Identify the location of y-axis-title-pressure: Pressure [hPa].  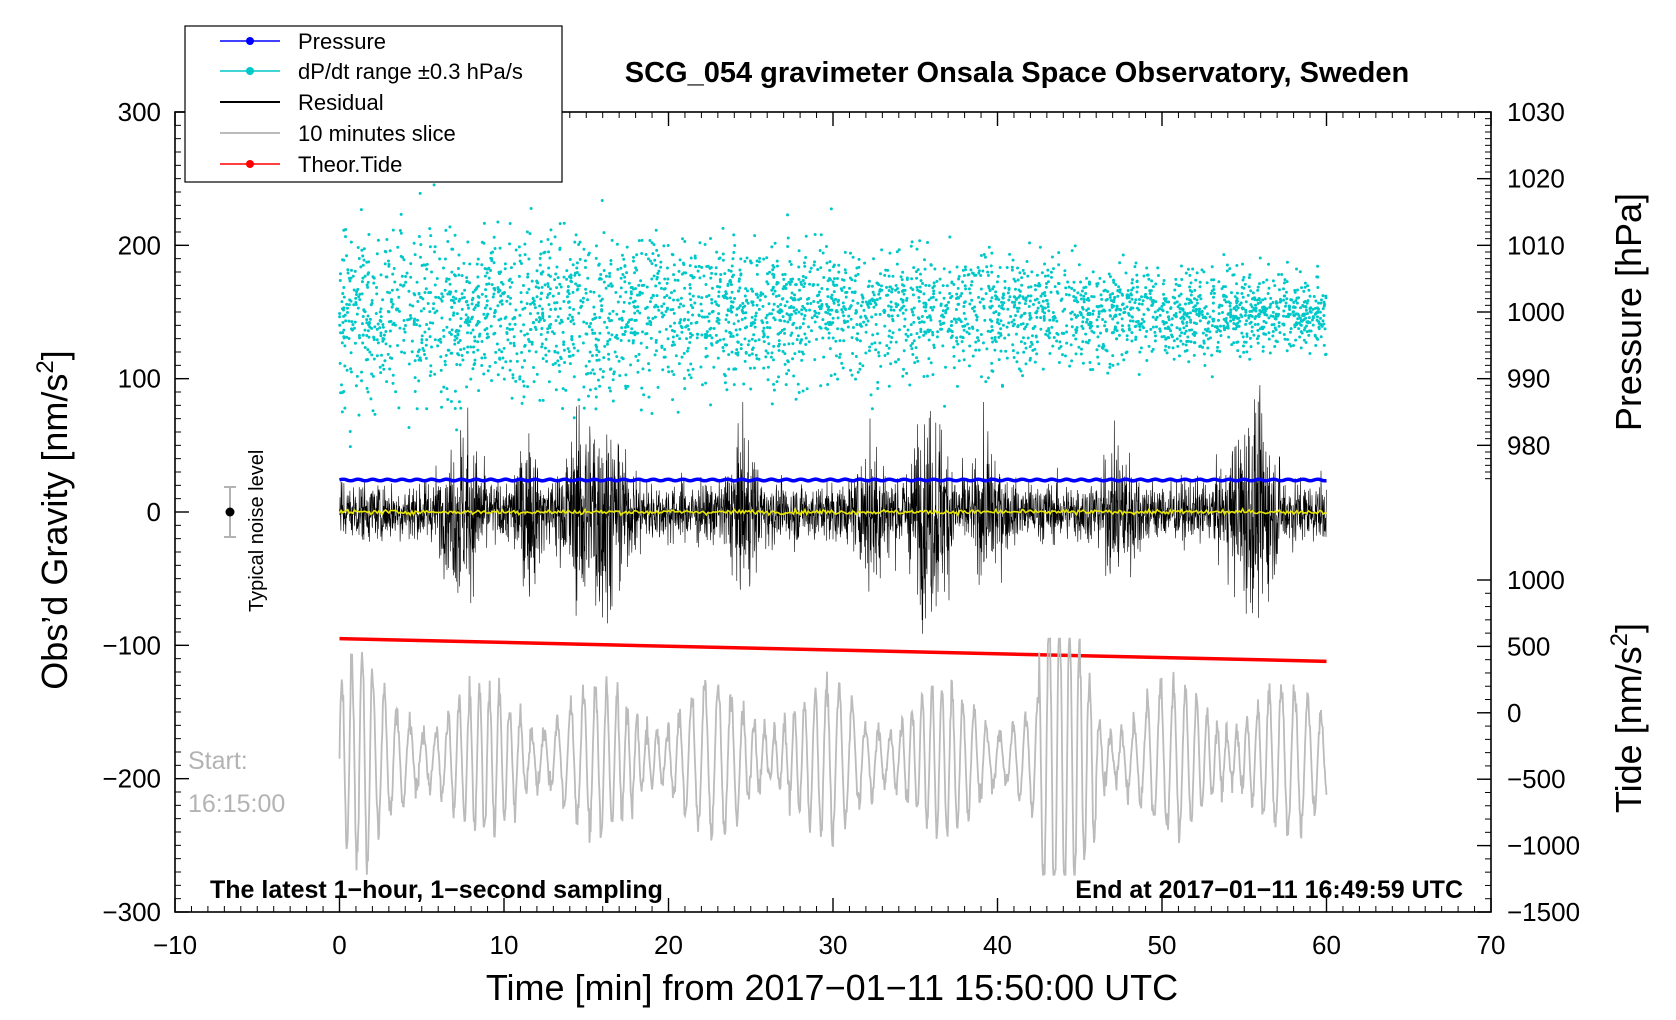
(1628, 312).